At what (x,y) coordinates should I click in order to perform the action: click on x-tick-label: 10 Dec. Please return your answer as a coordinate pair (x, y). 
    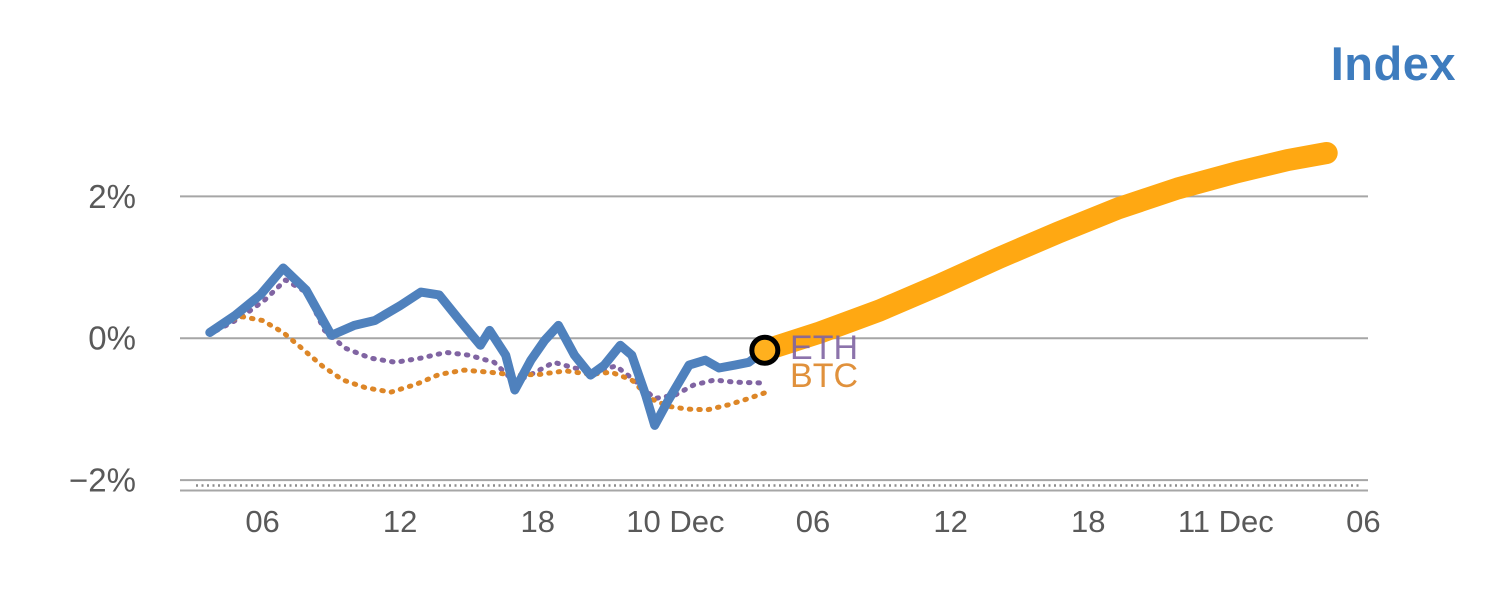
    Looking at the image, I should click on (675, 521).